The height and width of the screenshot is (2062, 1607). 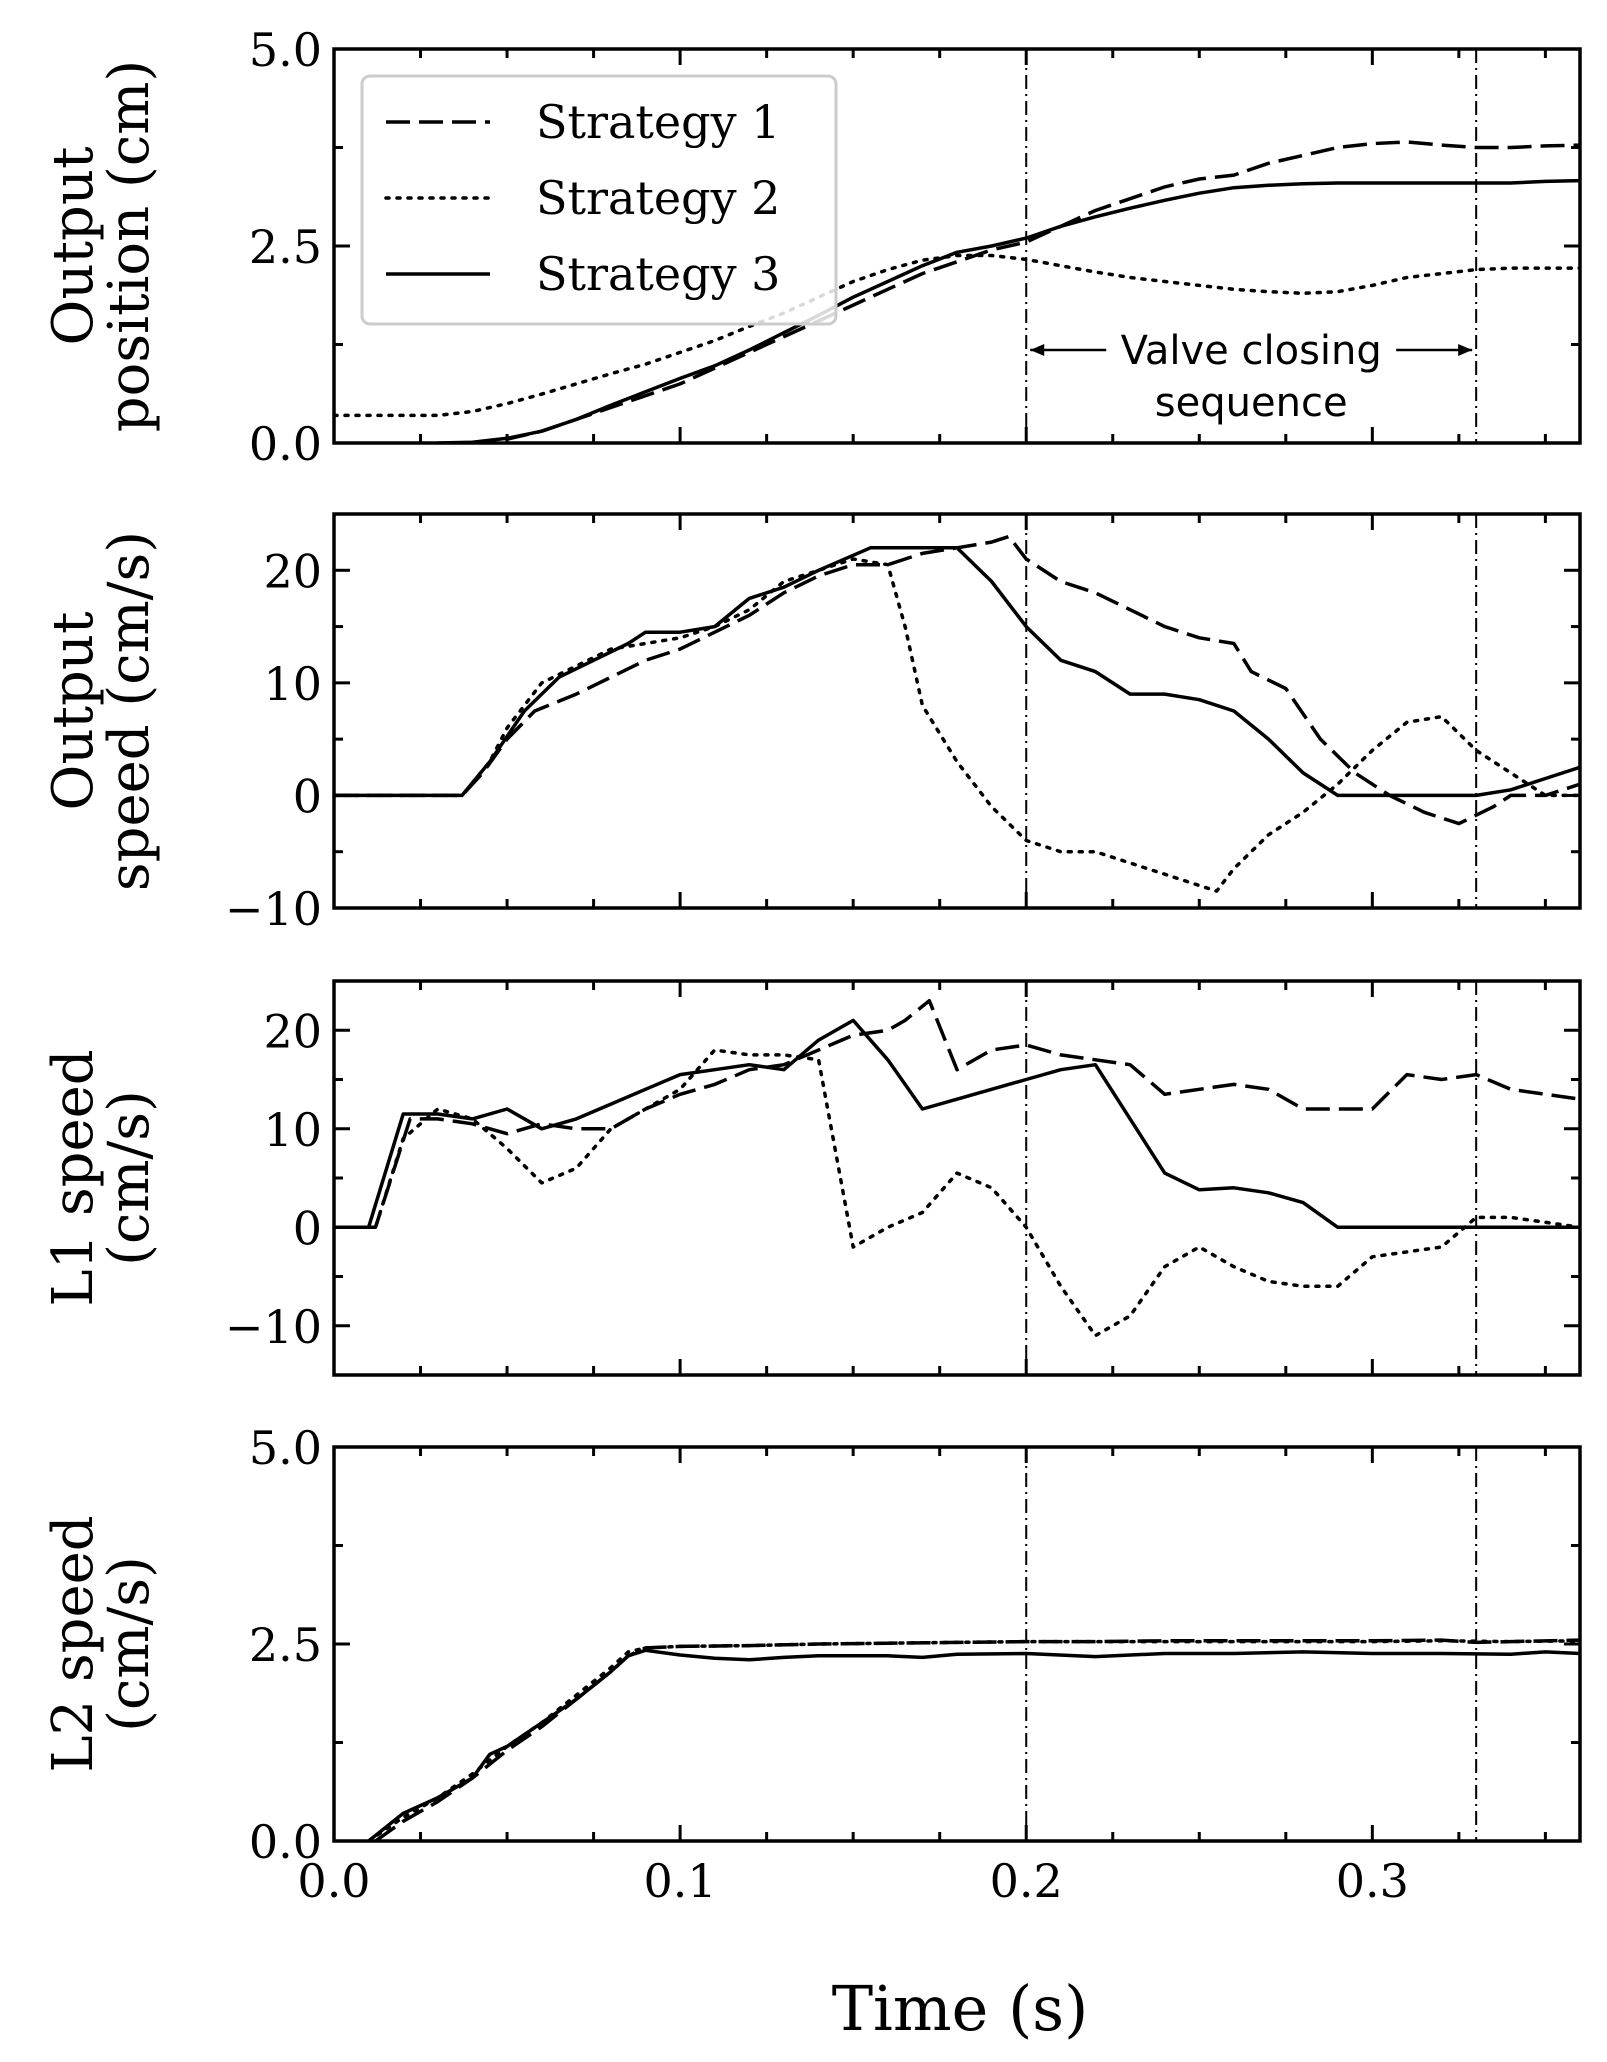 I want to click on legend-label: Strategy 1, so click(x=658, y=122).